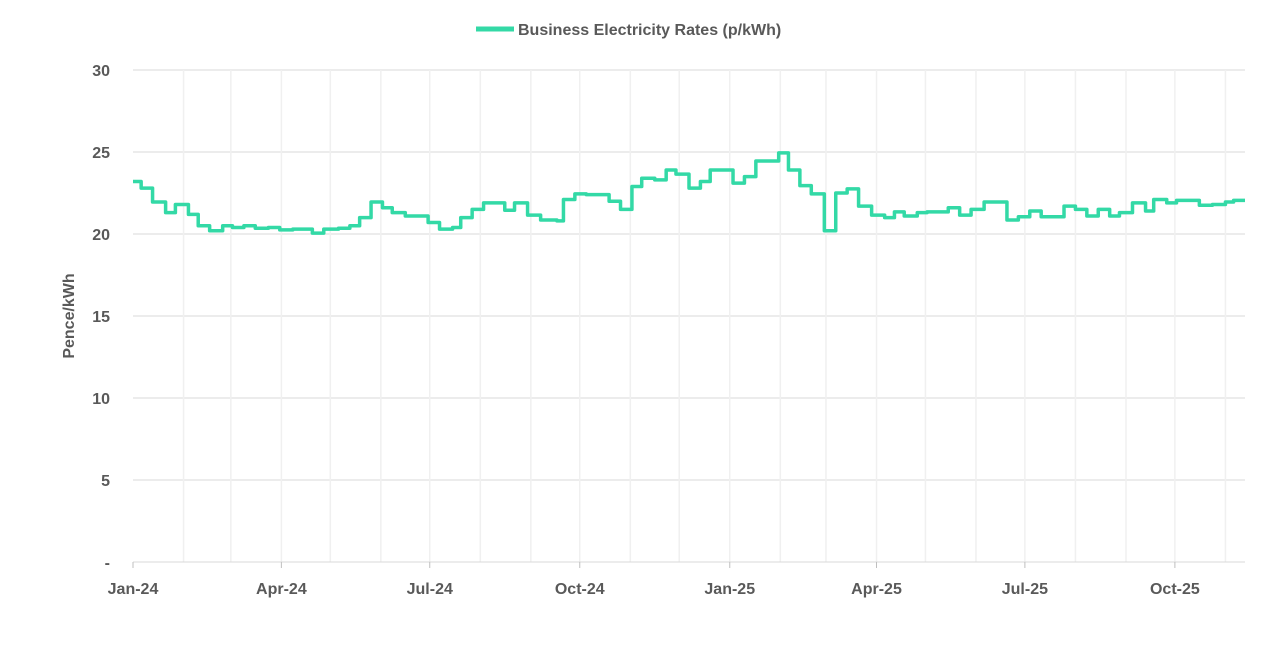  What do you see at coordinates (101, 235) in the screenshot?
I see `y-tick-label: 20` at bounding box center [101, 235].